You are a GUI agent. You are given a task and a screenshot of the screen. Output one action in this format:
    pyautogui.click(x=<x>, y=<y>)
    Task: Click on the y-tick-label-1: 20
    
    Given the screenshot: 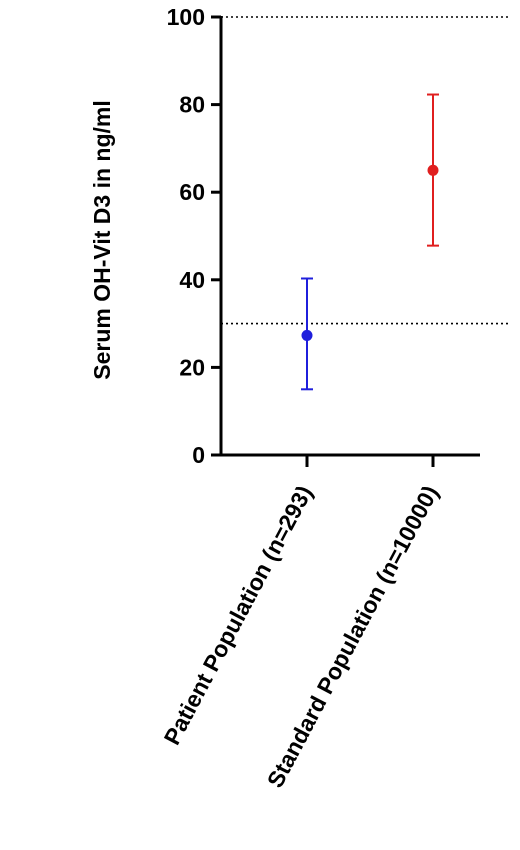 What is the action you would take?
    pyautogui.click(x=192, y=367)
    